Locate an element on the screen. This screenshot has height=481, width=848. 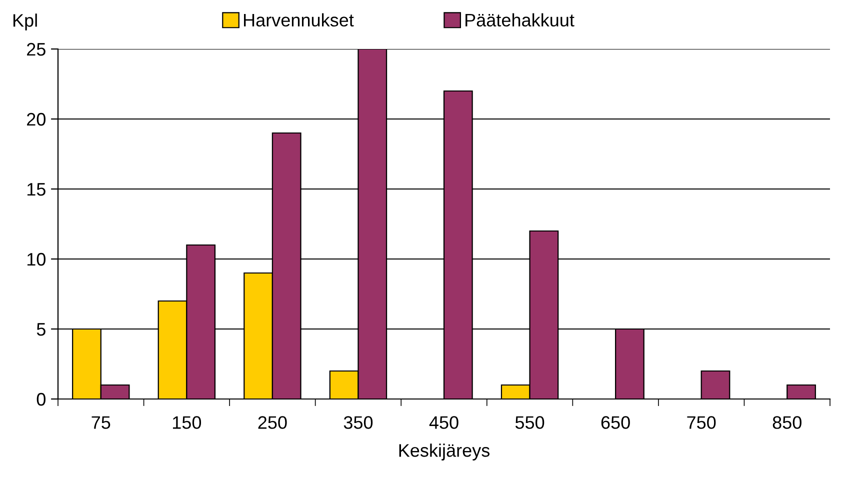
x-tick-label: 550 is located at coordinates (529, 422).